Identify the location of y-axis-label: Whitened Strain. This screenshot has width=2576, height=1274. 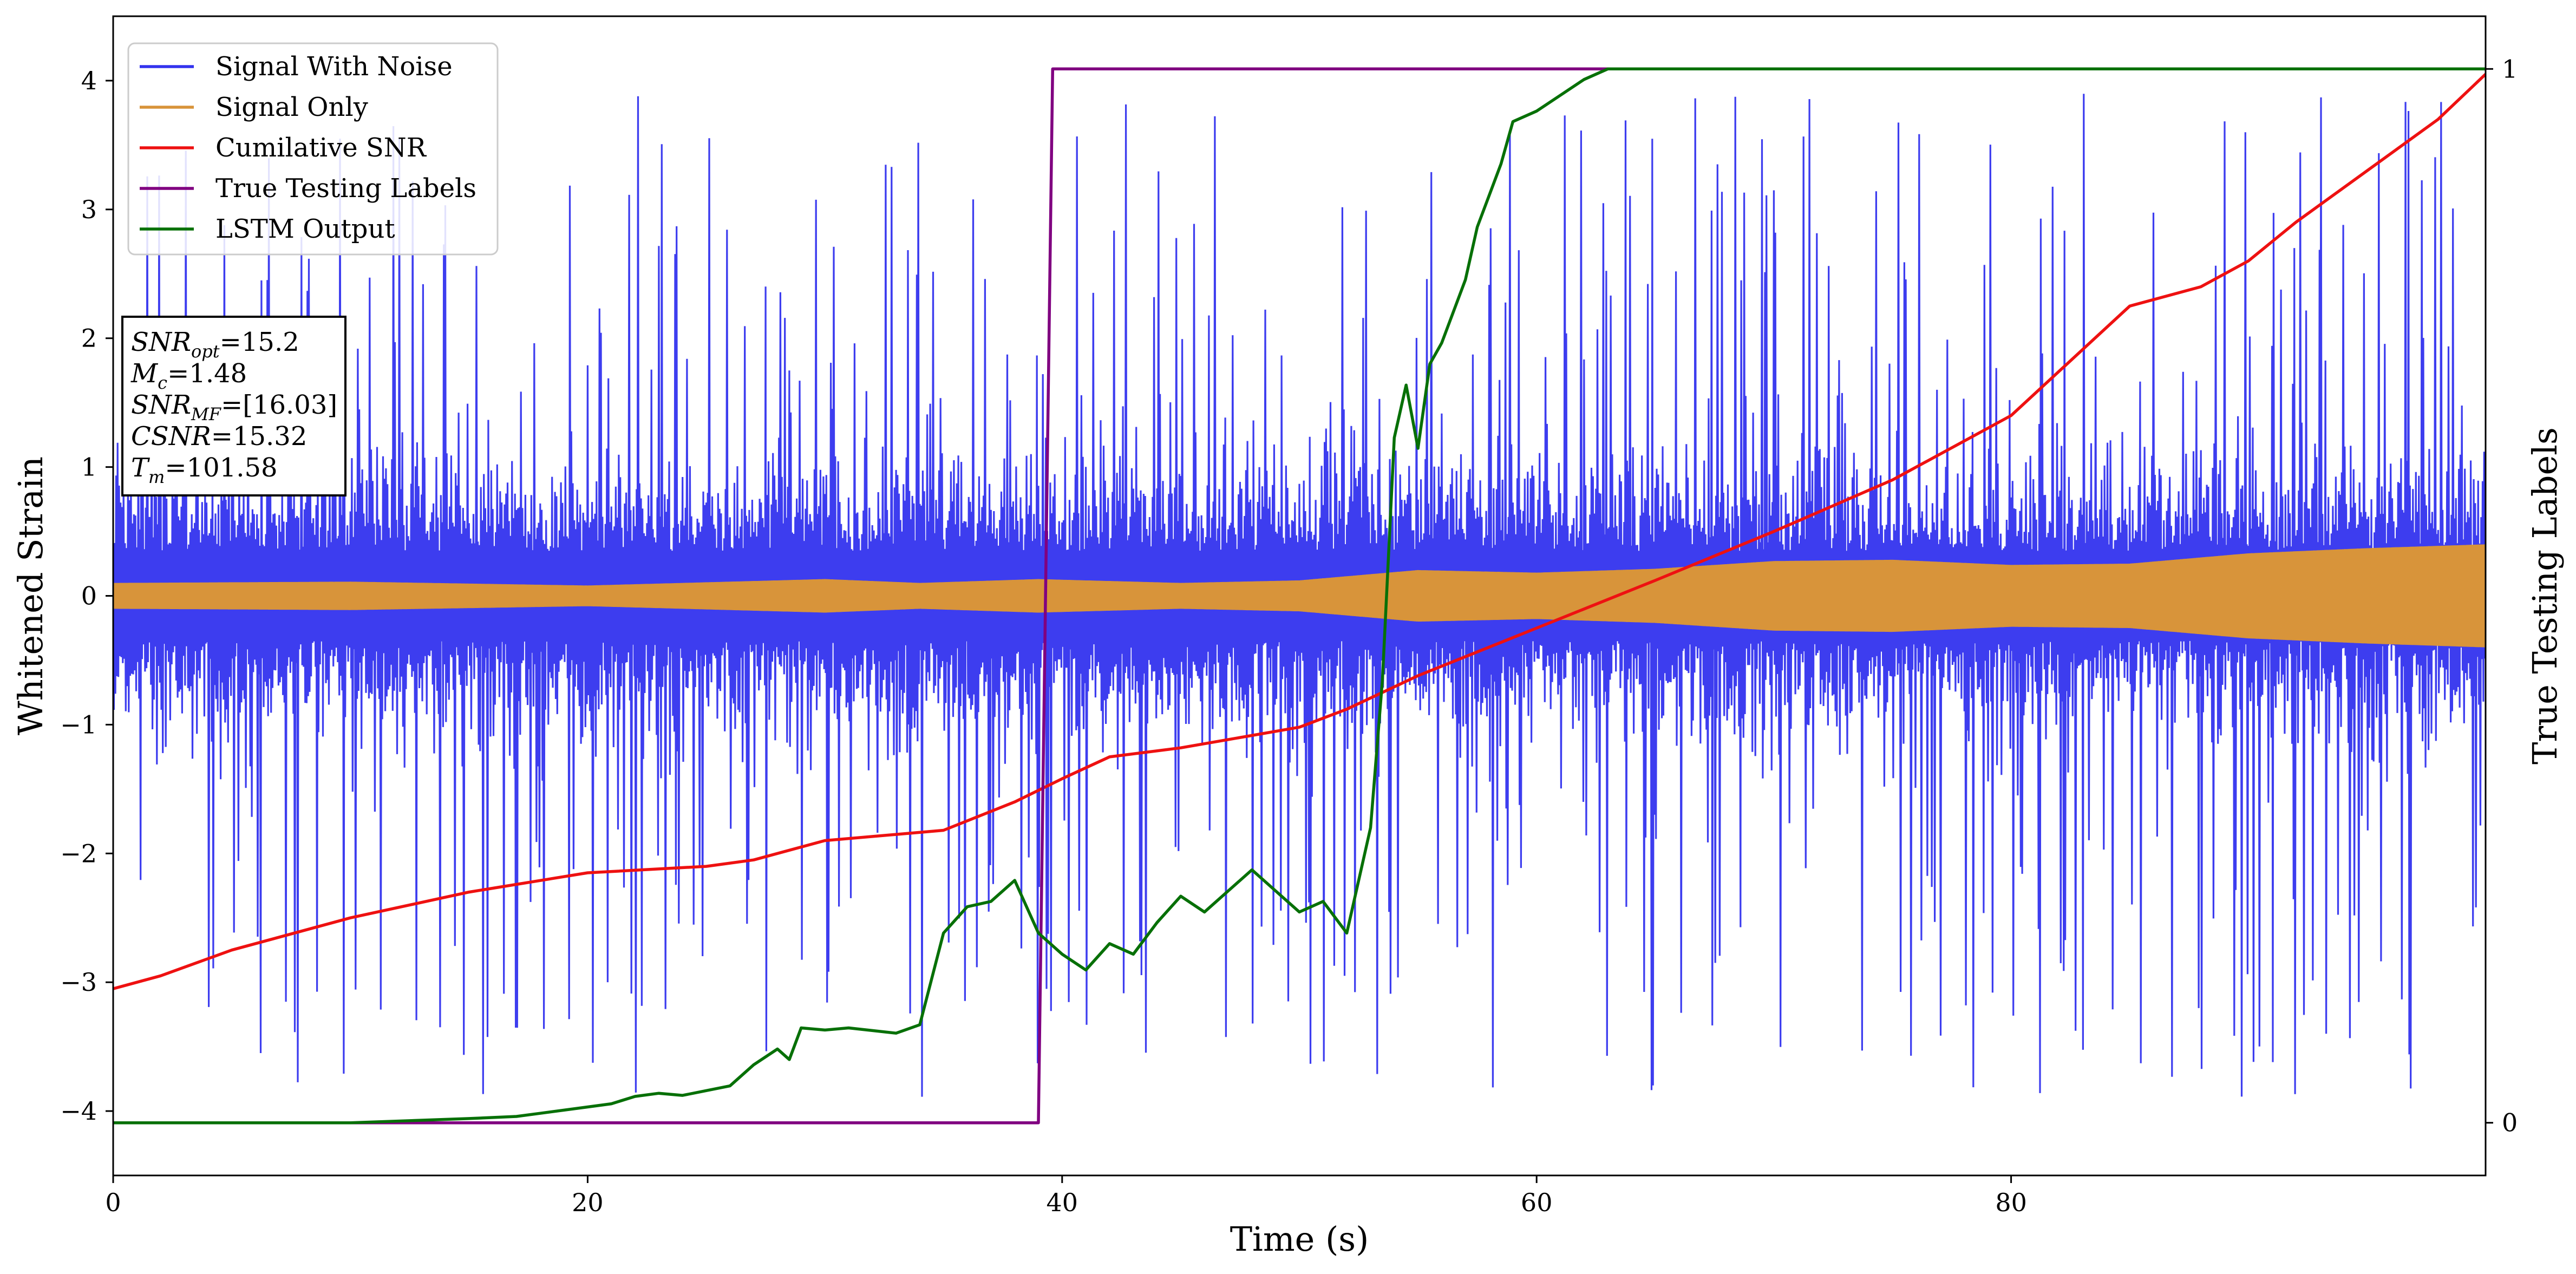
(30, 595).